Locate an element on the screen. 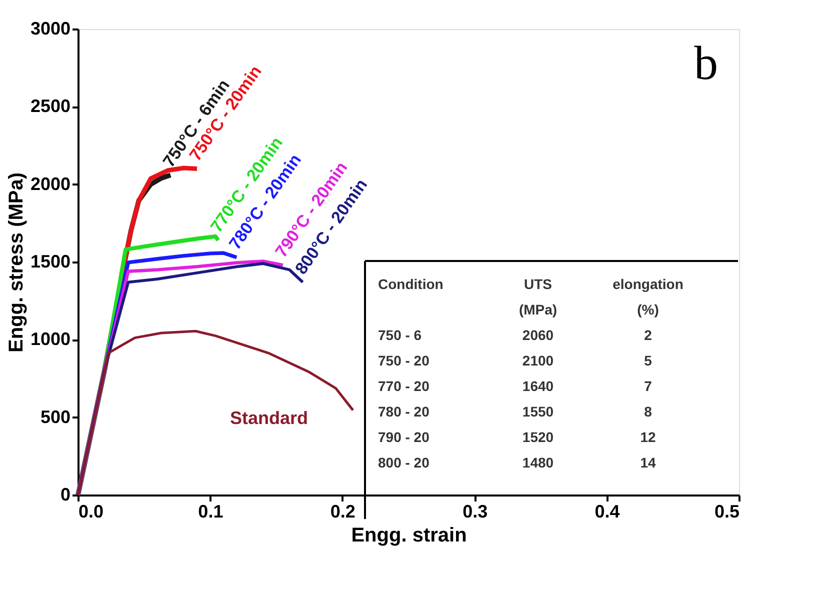 This screenshot has width=827, height=610. x-tick-label: 0.5 is located at coordinates (727, 512).